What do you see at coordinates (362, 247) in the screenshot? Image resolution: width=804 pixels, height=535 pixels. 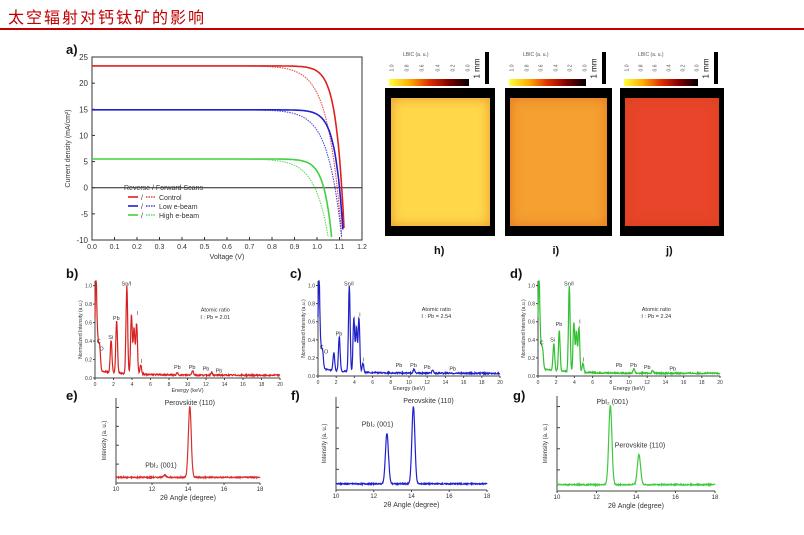 I see `x-tick-label: 1.2` at bounding box center [362, 247].